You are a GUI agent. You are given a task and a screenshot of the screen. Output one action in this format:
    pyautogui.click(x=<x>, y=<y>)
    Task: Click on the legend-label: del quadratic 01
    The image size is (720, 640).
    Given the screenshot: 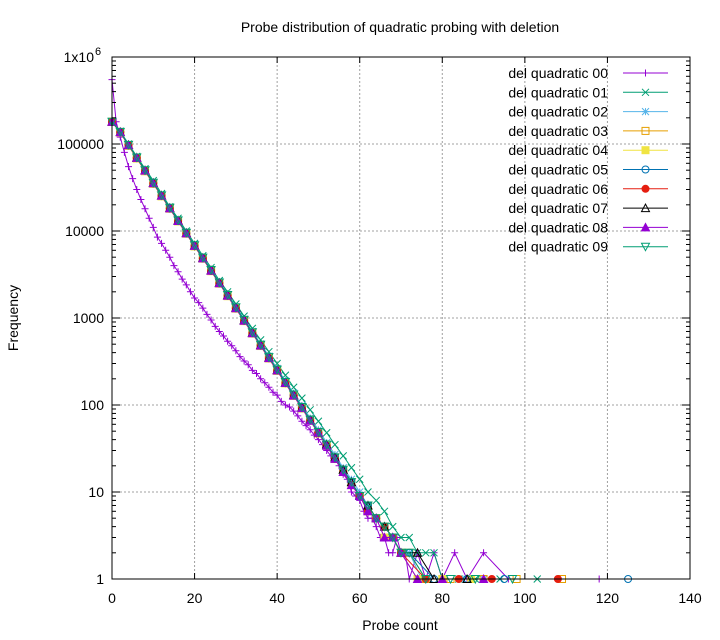 What is the action you would take?
    pyautogui.click(x=558, y=92)
    